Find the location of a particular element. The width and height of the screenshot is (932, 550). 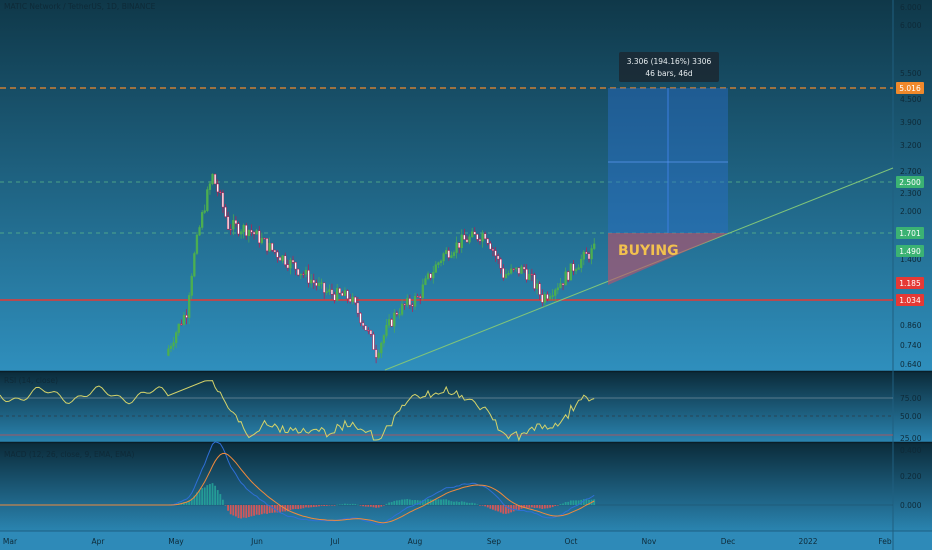

rsi-line is located at coordinates (297, 411).